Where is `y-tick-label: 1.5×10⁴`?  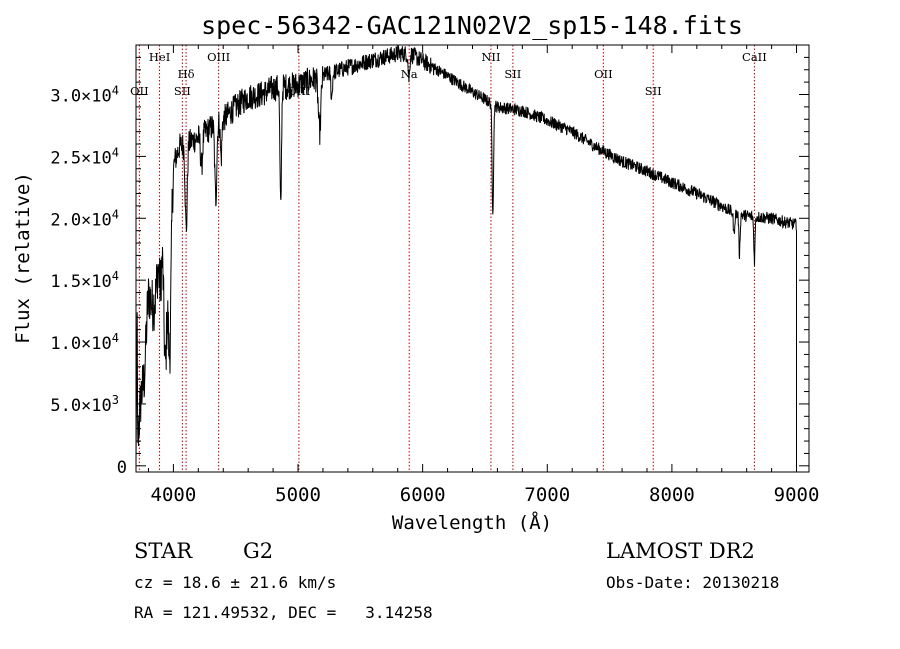 y-tick-label: 1.5×10⁴ is located at coordinates (84, 280).